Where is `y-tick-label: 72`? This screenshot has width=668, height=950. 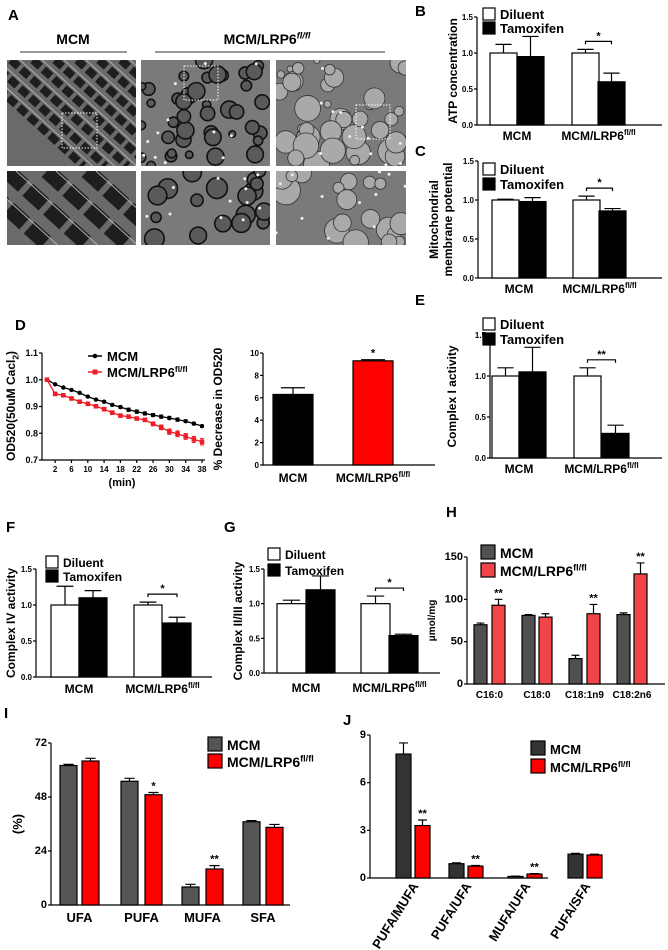
y-tick-label: 72 is located at coordinates (41, 743).